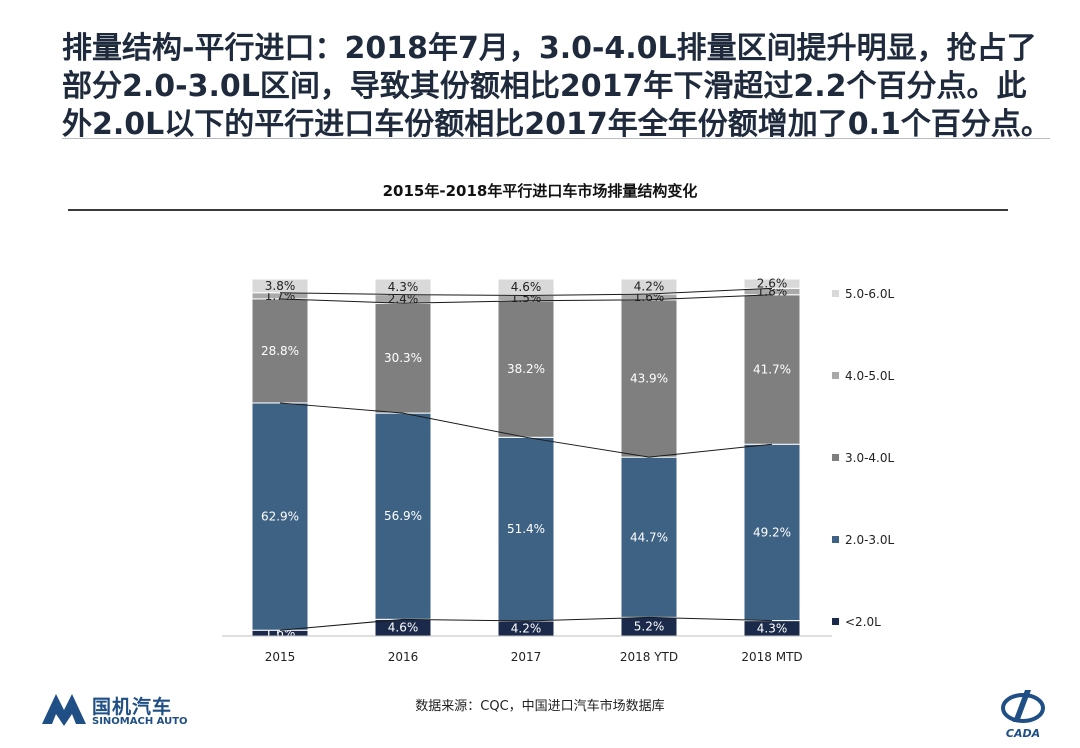  What do you see at coordinates (540, 191) in the screenshot?
I see `chart-title: 2015年-2018年平行进口车市场排量结构变化` at bounding box center [540, 191].